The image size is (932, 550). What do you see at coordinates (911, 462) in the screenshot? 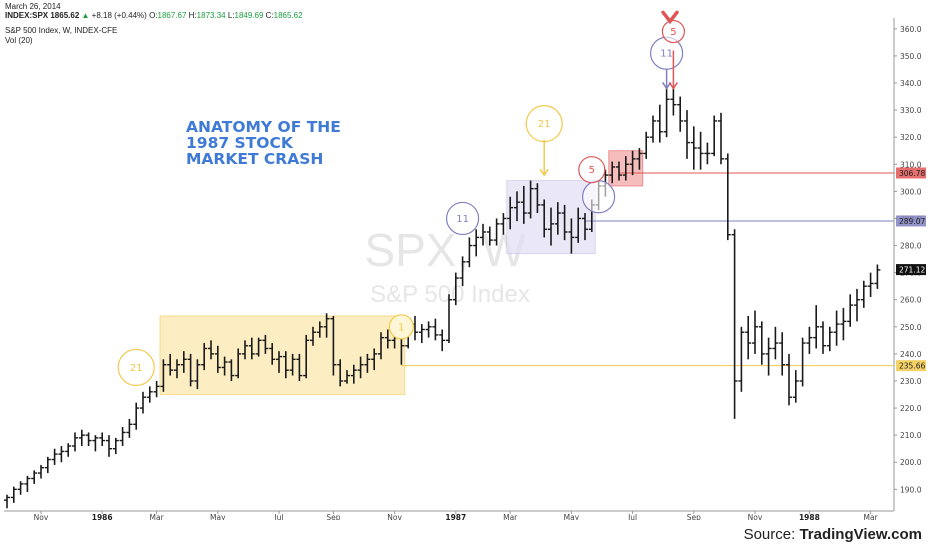
I see `y-tick-label: 200.0` at bounding box center [911, 462].